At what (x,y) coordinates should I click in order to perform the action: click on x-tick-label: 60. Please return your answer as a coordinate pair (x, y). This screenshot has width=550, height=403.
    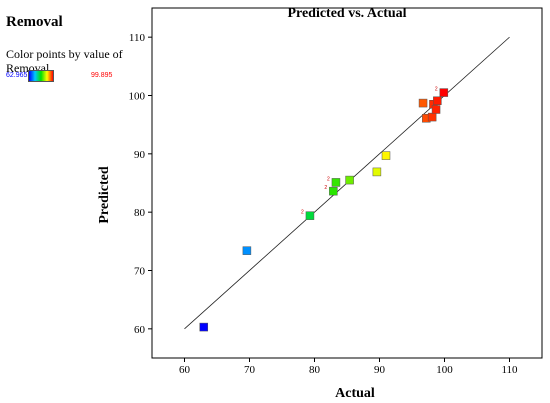
    Looking at the image, I should click on (185, 370).